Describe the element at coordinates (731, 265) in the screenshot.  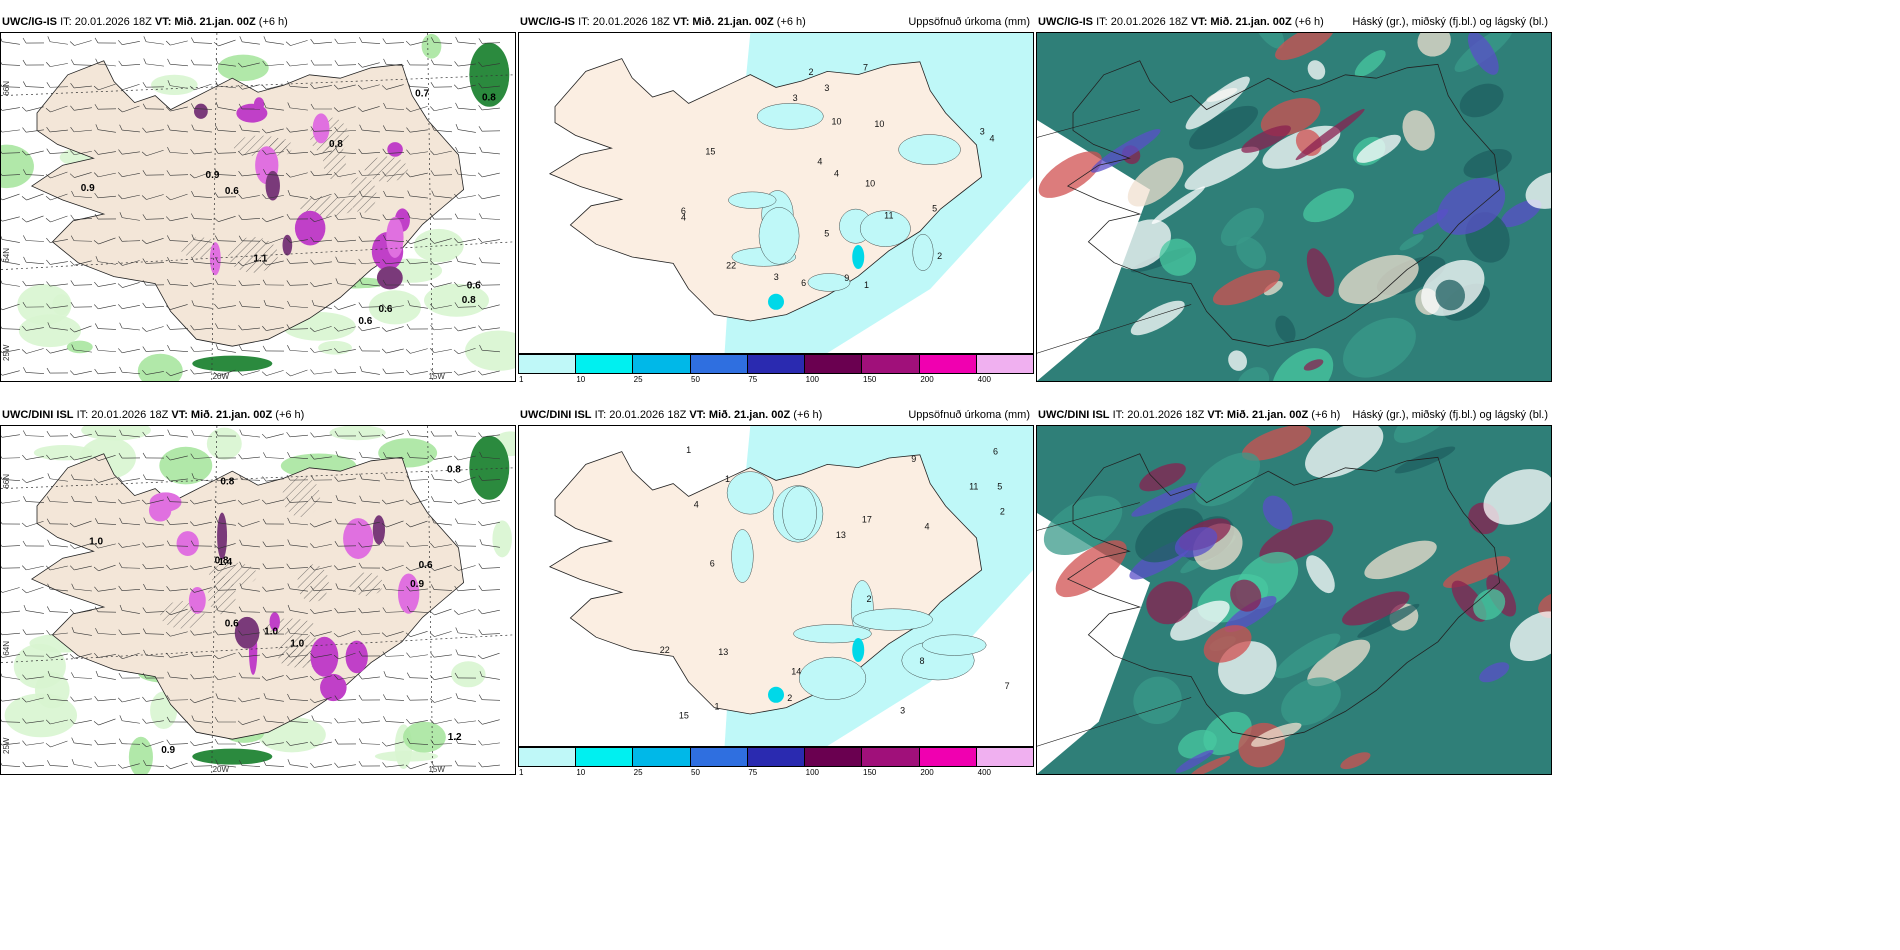
I see `precip-value: 22` at that location.